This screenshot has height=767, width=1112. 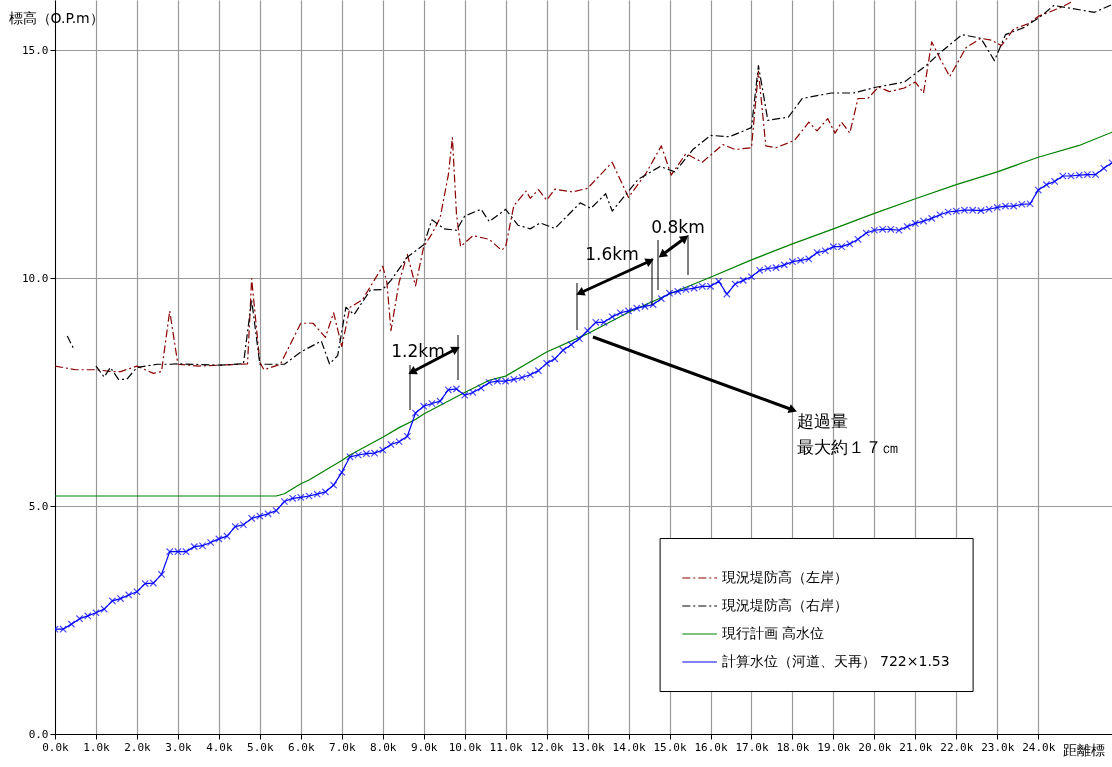 What do you see at coordinates (97, 747) in the screenshot?
I see `x-tick-label: 1.0k` at bounding box center [97, 747].